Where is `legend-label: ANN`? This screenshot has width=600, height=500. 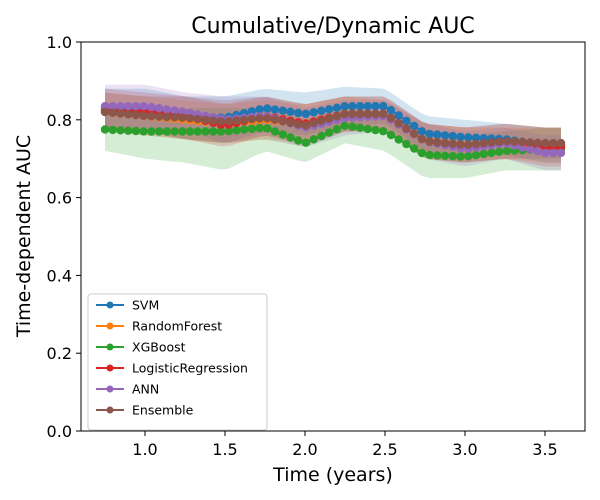
legend-label: ANN is located at coordinates (145, 389).